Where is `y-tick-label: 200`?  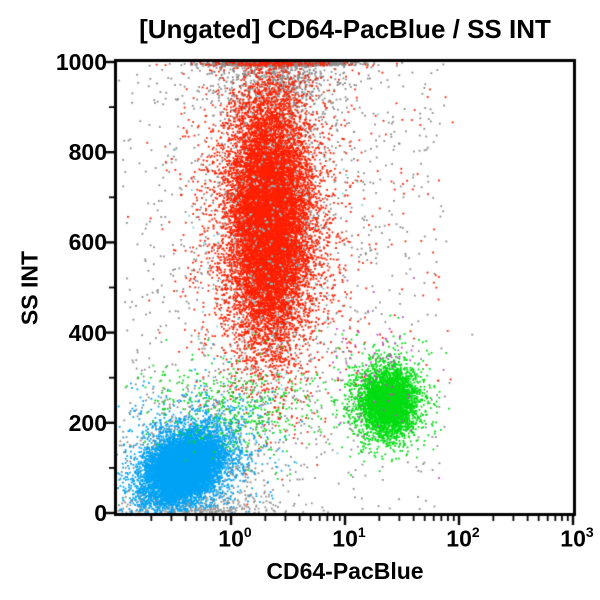
y-tick-label: 200 is located at coordinates (87, 422).